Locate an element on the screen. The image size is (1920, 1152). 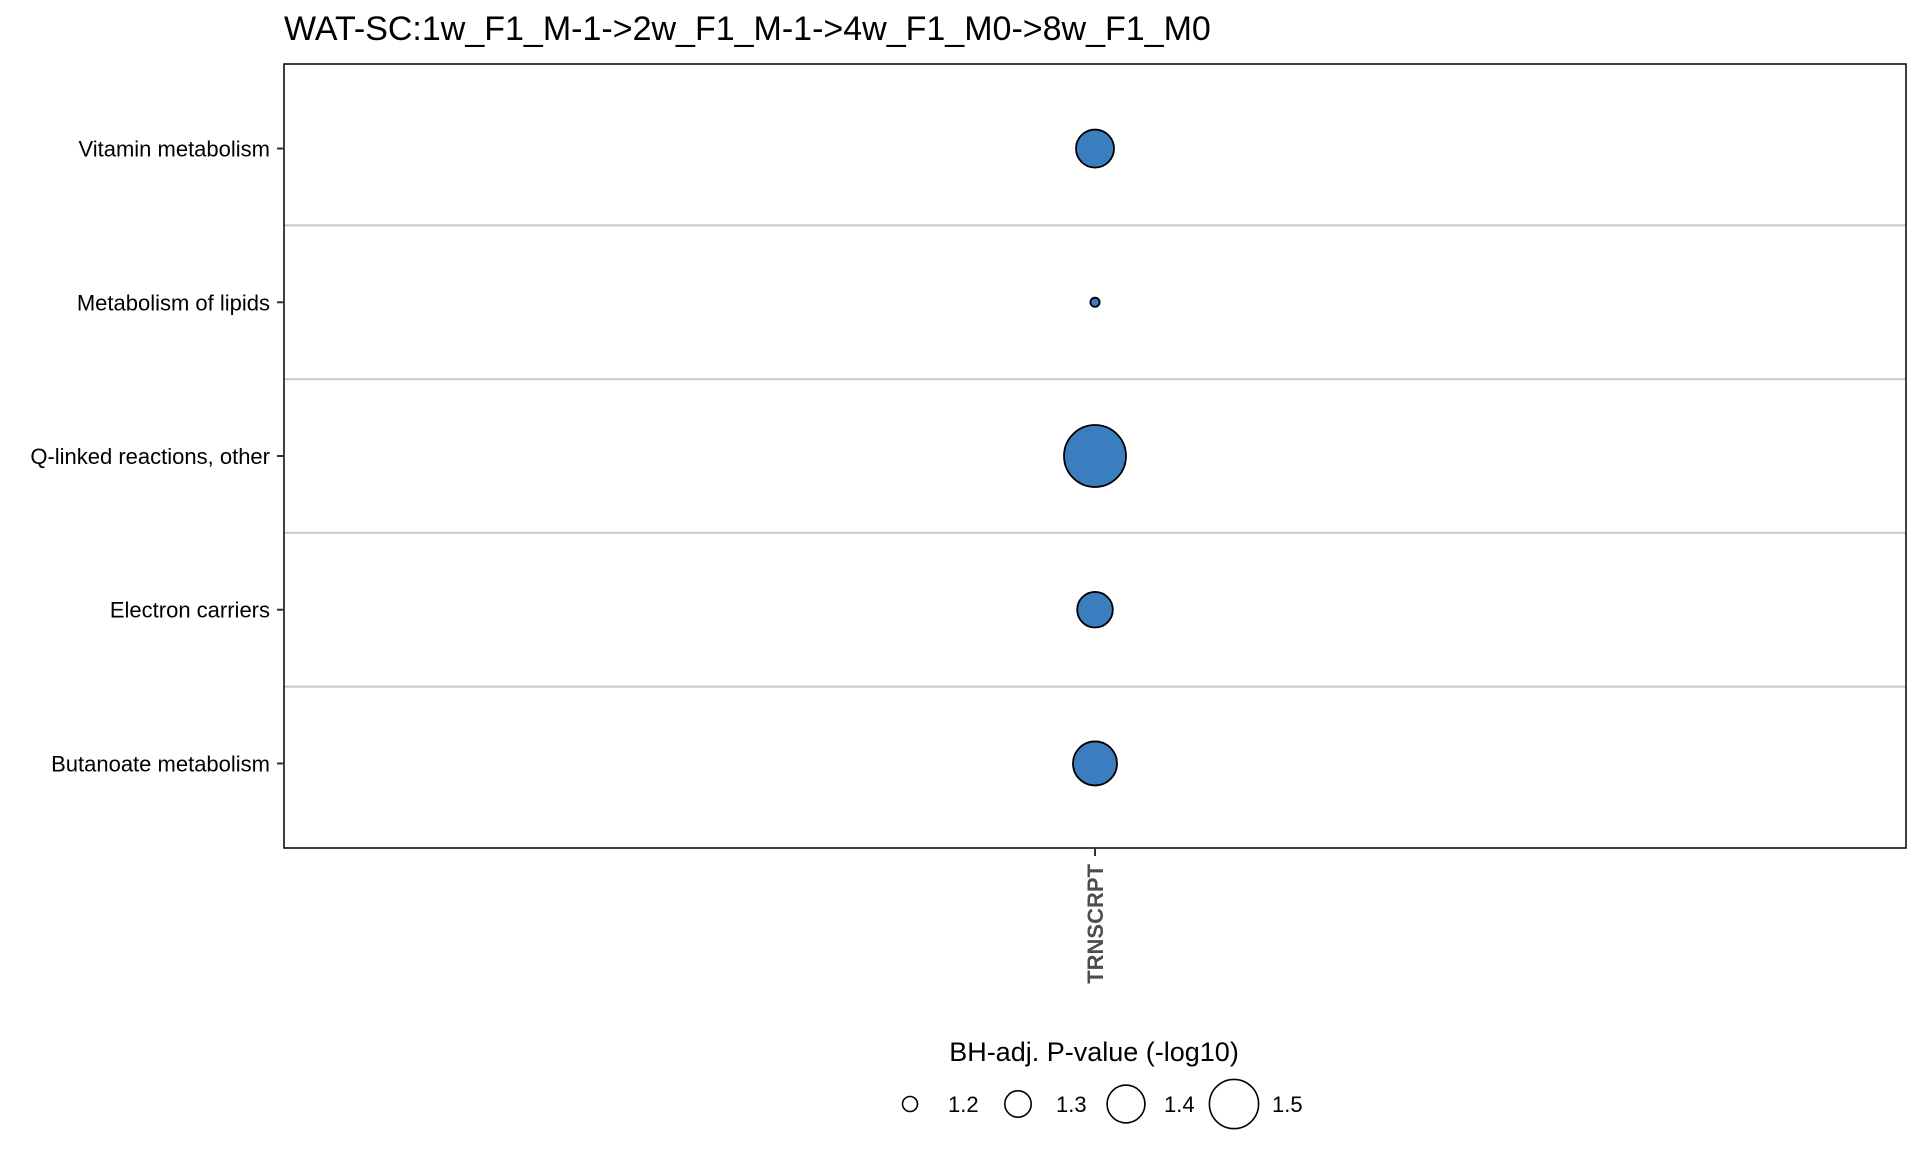
x-axis: TRNSCRPT is located at coordinates (1095, 916).